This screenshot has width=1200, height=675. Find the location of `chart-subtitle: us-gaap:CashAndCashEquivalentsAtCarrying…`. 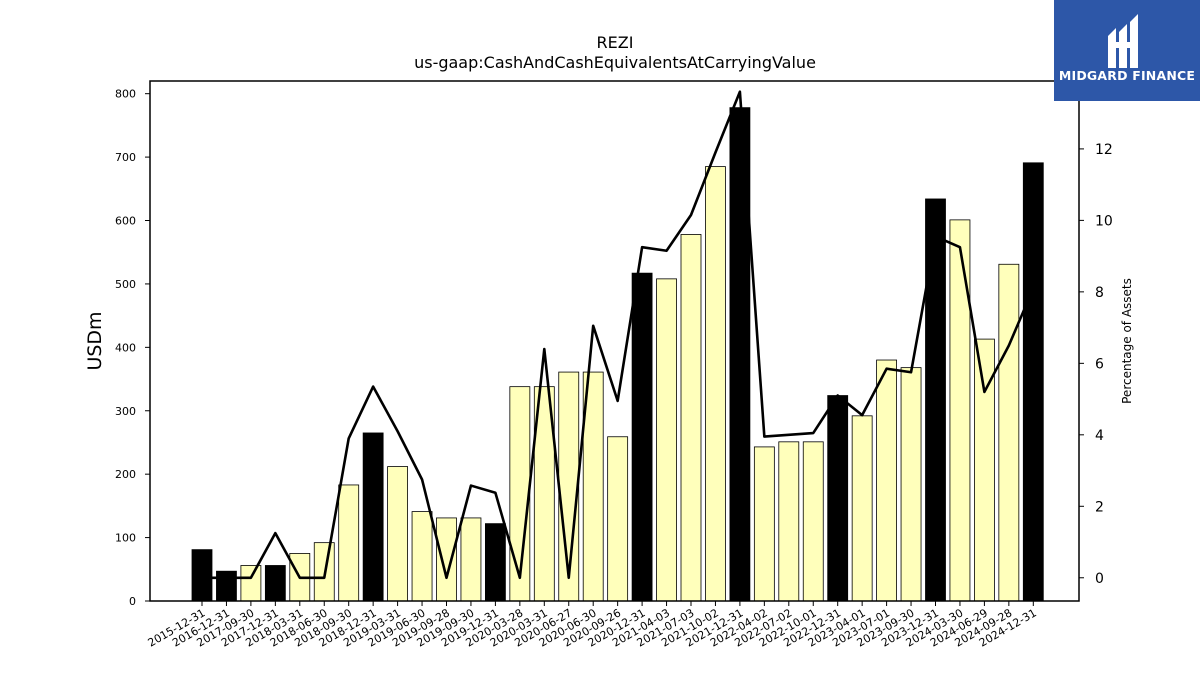

chart-subtitle: us-gaap:CashAndCashEquivalentsAtCarrying… is located at coordinates (615, 62).